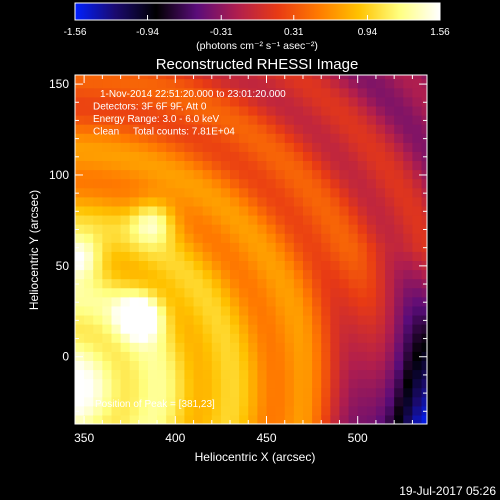 This screenshot has height=500, width=500. I want to click on footer-date: 19-Jul-2017 05:26, so click(447, 491).